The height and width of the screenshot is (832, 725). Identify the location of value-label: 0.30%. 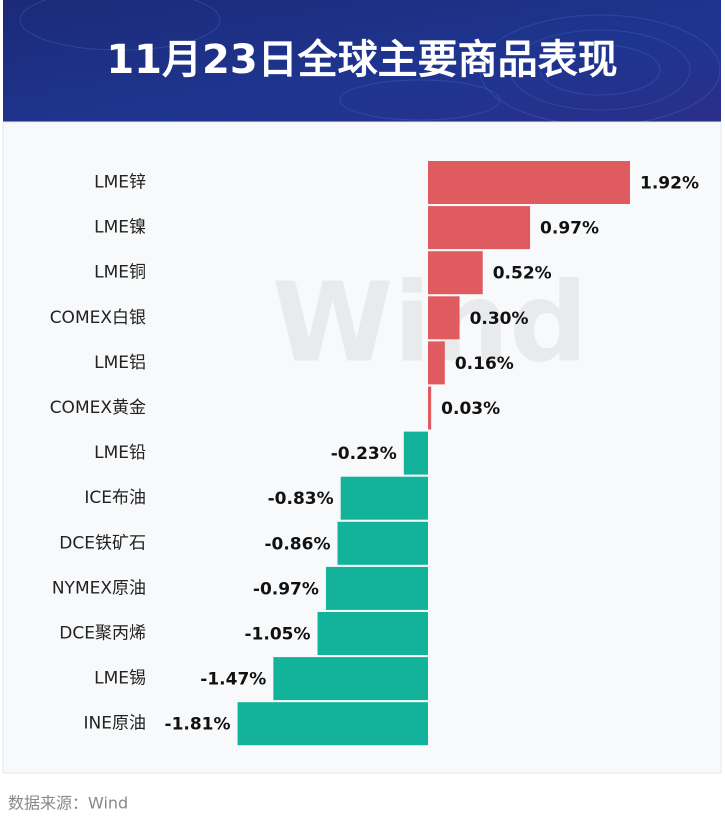
(499, 319).